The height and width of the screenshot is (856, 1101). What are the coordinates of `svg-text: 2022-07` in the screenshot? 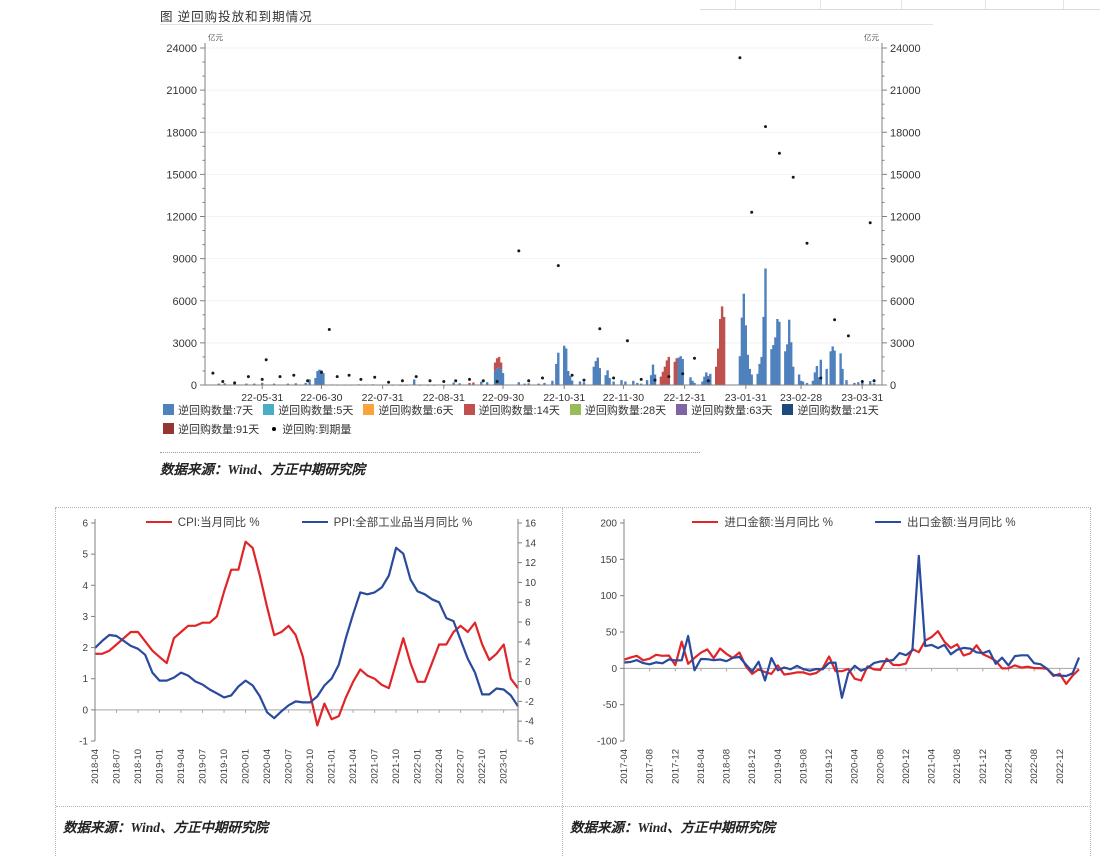 It's located at (461, 766).